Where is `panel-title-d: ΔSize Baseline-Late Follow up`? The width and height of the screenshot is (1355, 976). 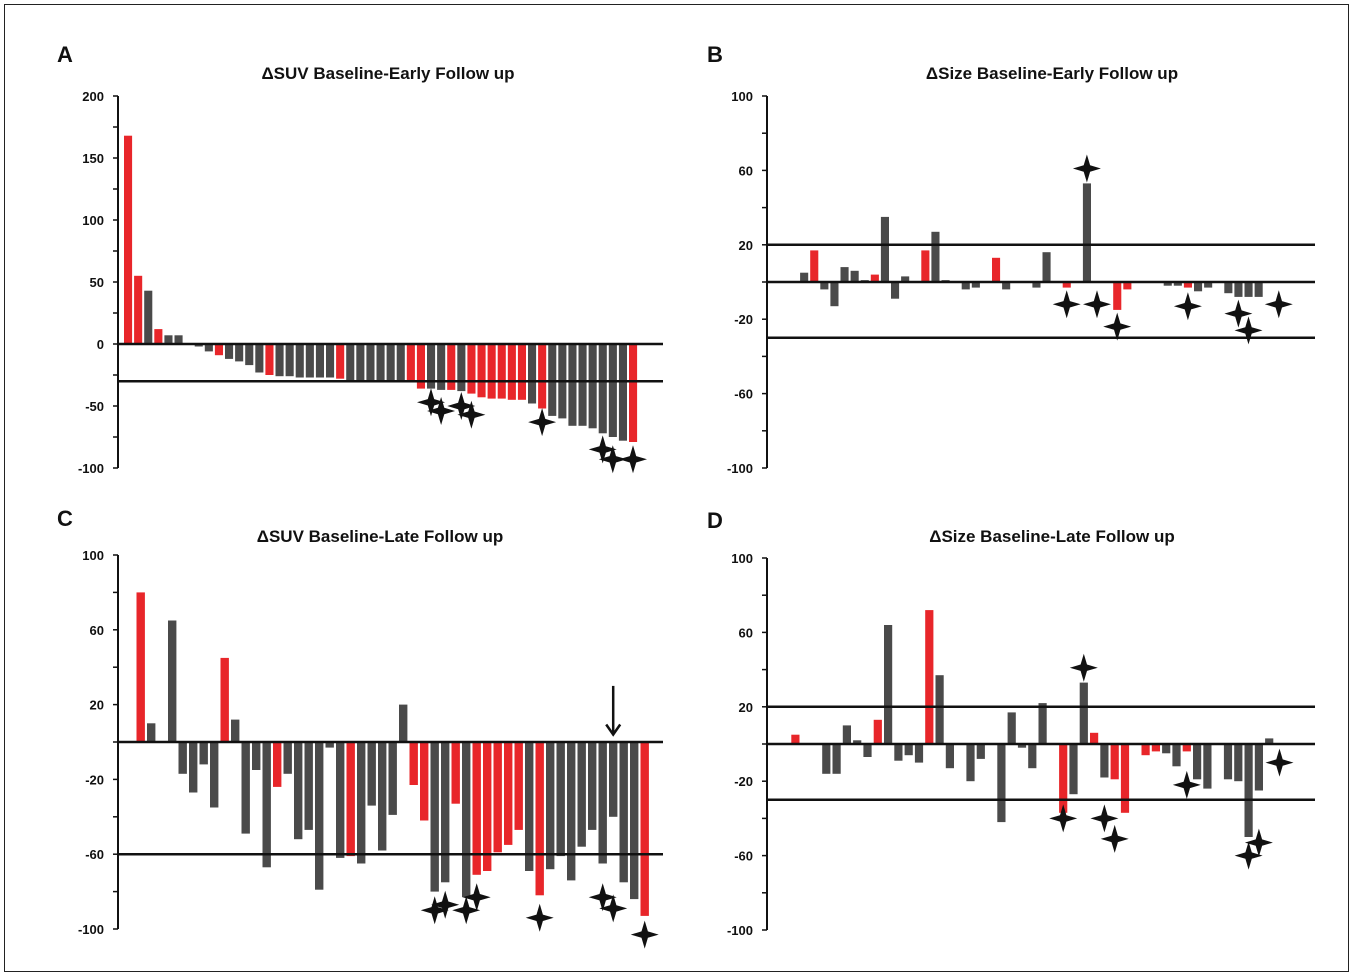
panel-title-d: ΔSize Baseline-Late Follow up is located at coordinates (1052, 536).